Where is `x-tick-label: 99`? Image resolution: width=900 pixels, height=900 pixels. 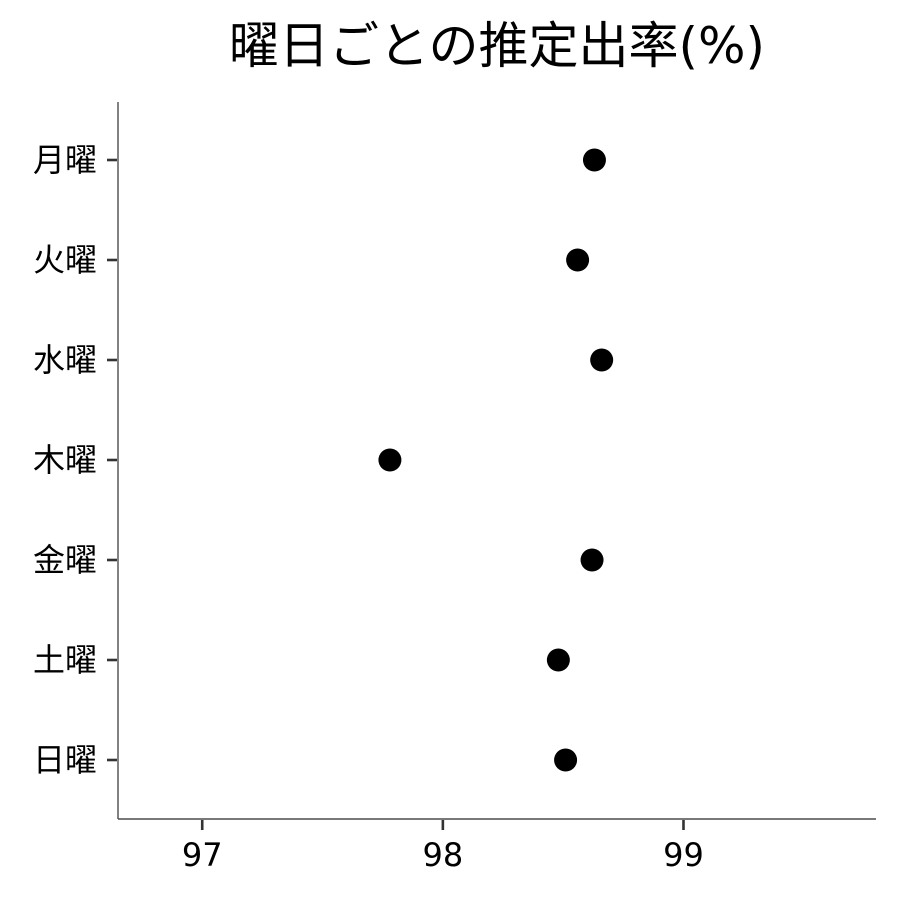 x-tick-label: 99 is located at coordinates (683, 855).